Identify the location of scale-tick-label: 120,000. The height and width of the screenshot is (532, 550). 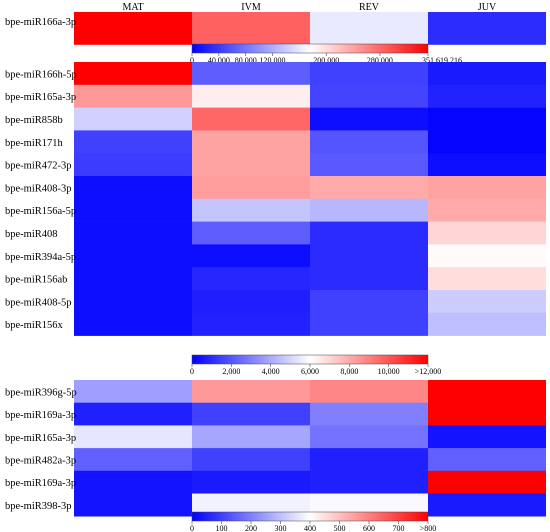
(273, 60).